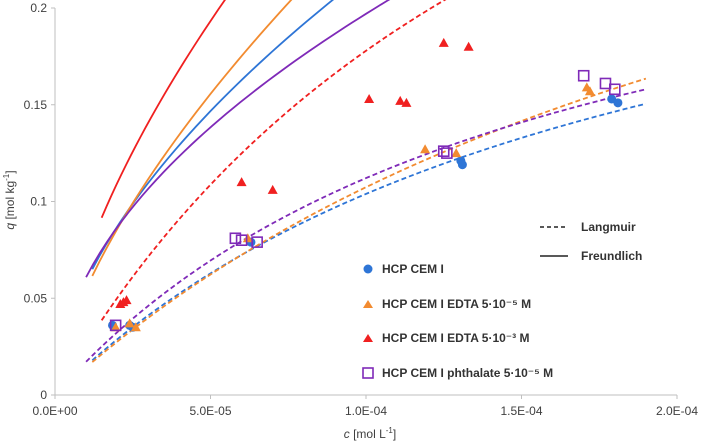  I want to click on y-tick-label: 0.1, so click(38, 202).